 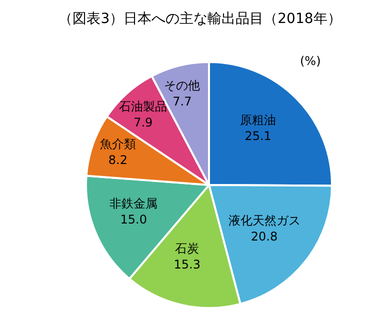 I want to click on data-label: 15.0, so click(x=133, y=219).